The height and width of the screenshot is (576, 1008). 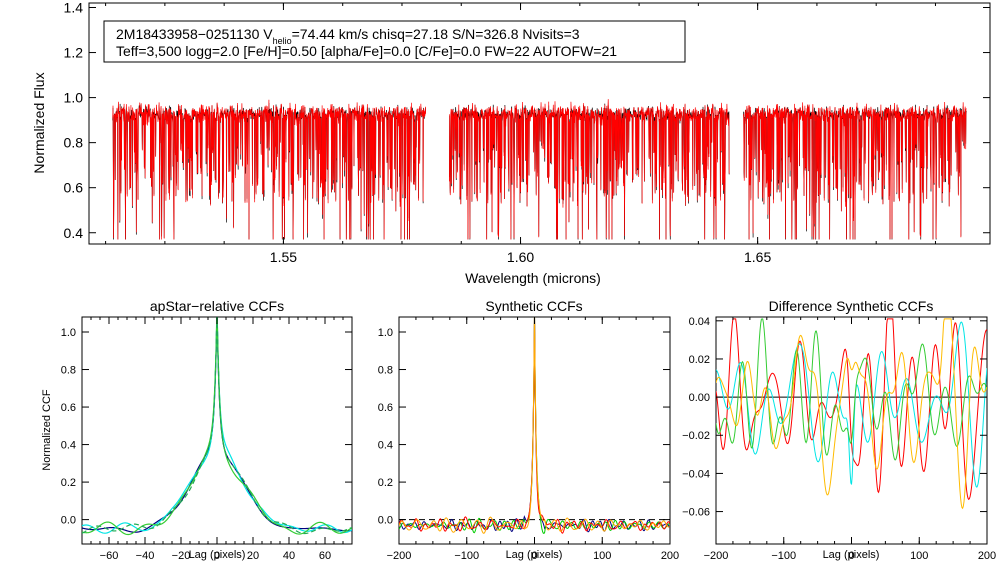 I want to click on synthetic-ccf-ticks: −200 −100 0 100 200 0.0 0.2 0.4 0.6 0.8 1.0, so click(x=528, y=439).